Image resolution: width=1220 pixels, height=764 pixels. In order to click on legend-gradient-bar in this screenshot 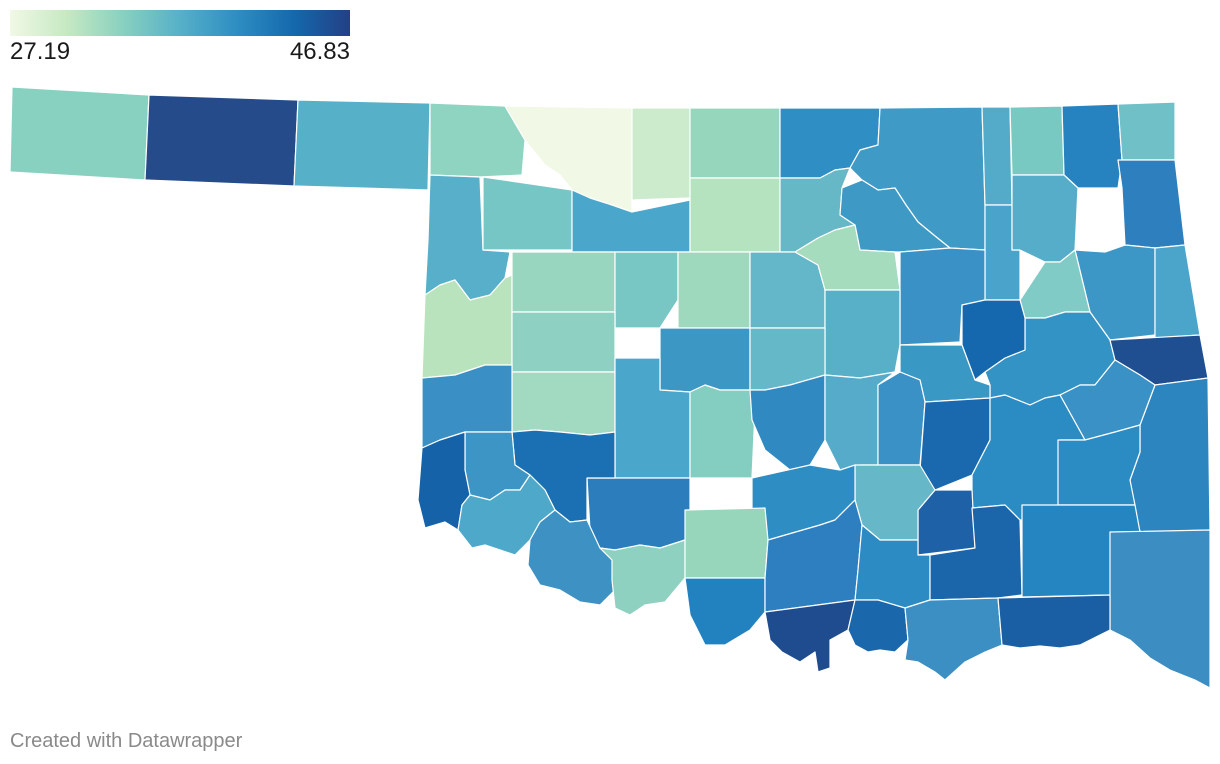, I will do `click(180, 23)`.